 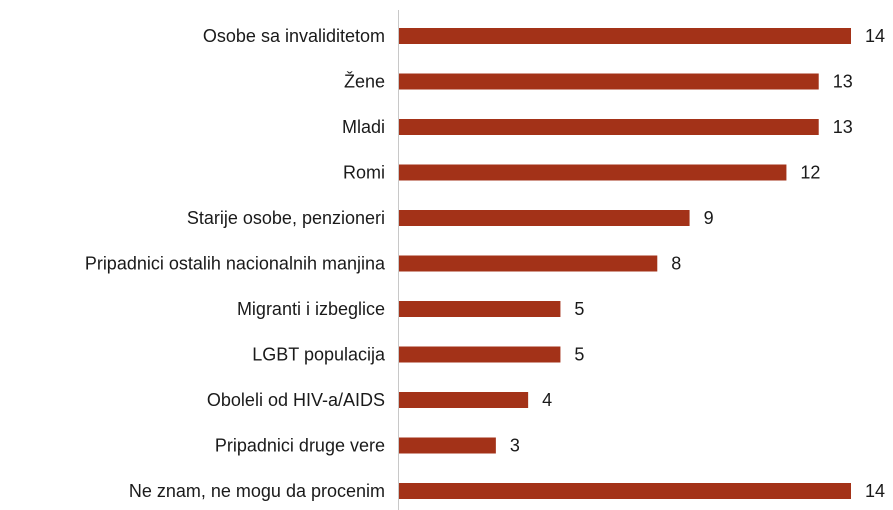 I want to click on data-label: 12, so click(x=810, y=172).